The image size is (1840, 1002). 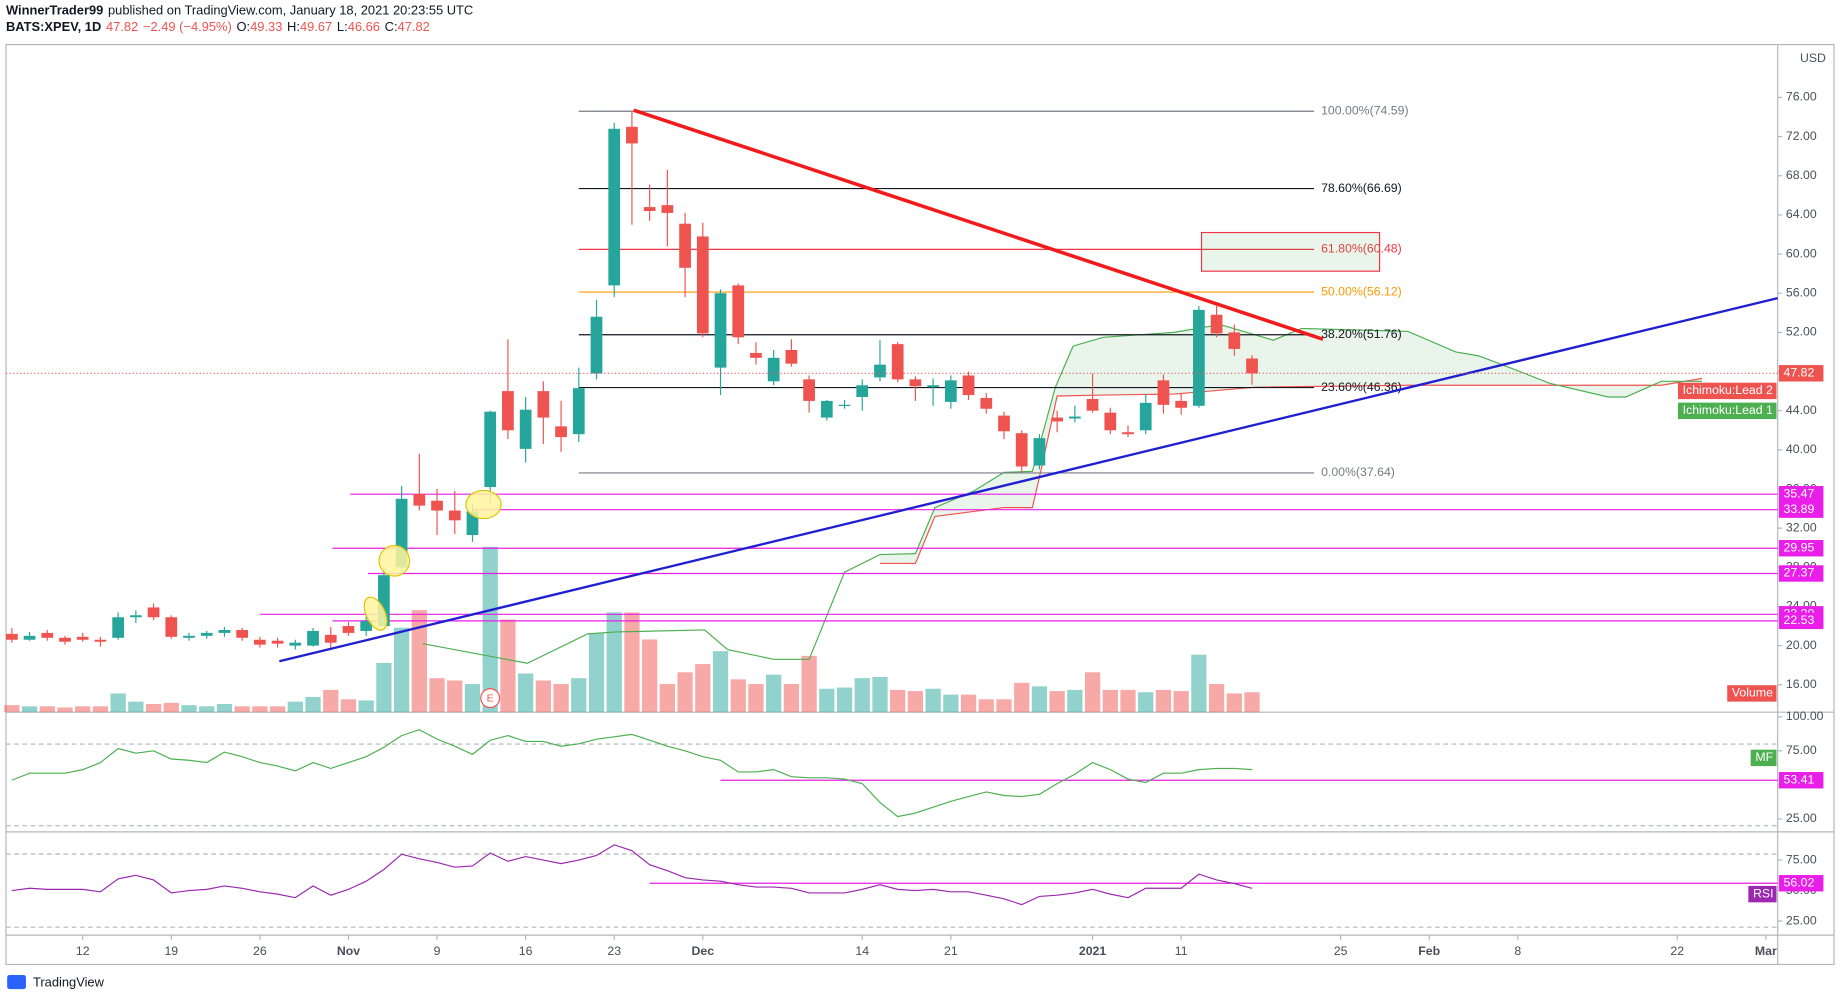 I want to click on author: WinnerTrader99, so click(x=54, y=10).